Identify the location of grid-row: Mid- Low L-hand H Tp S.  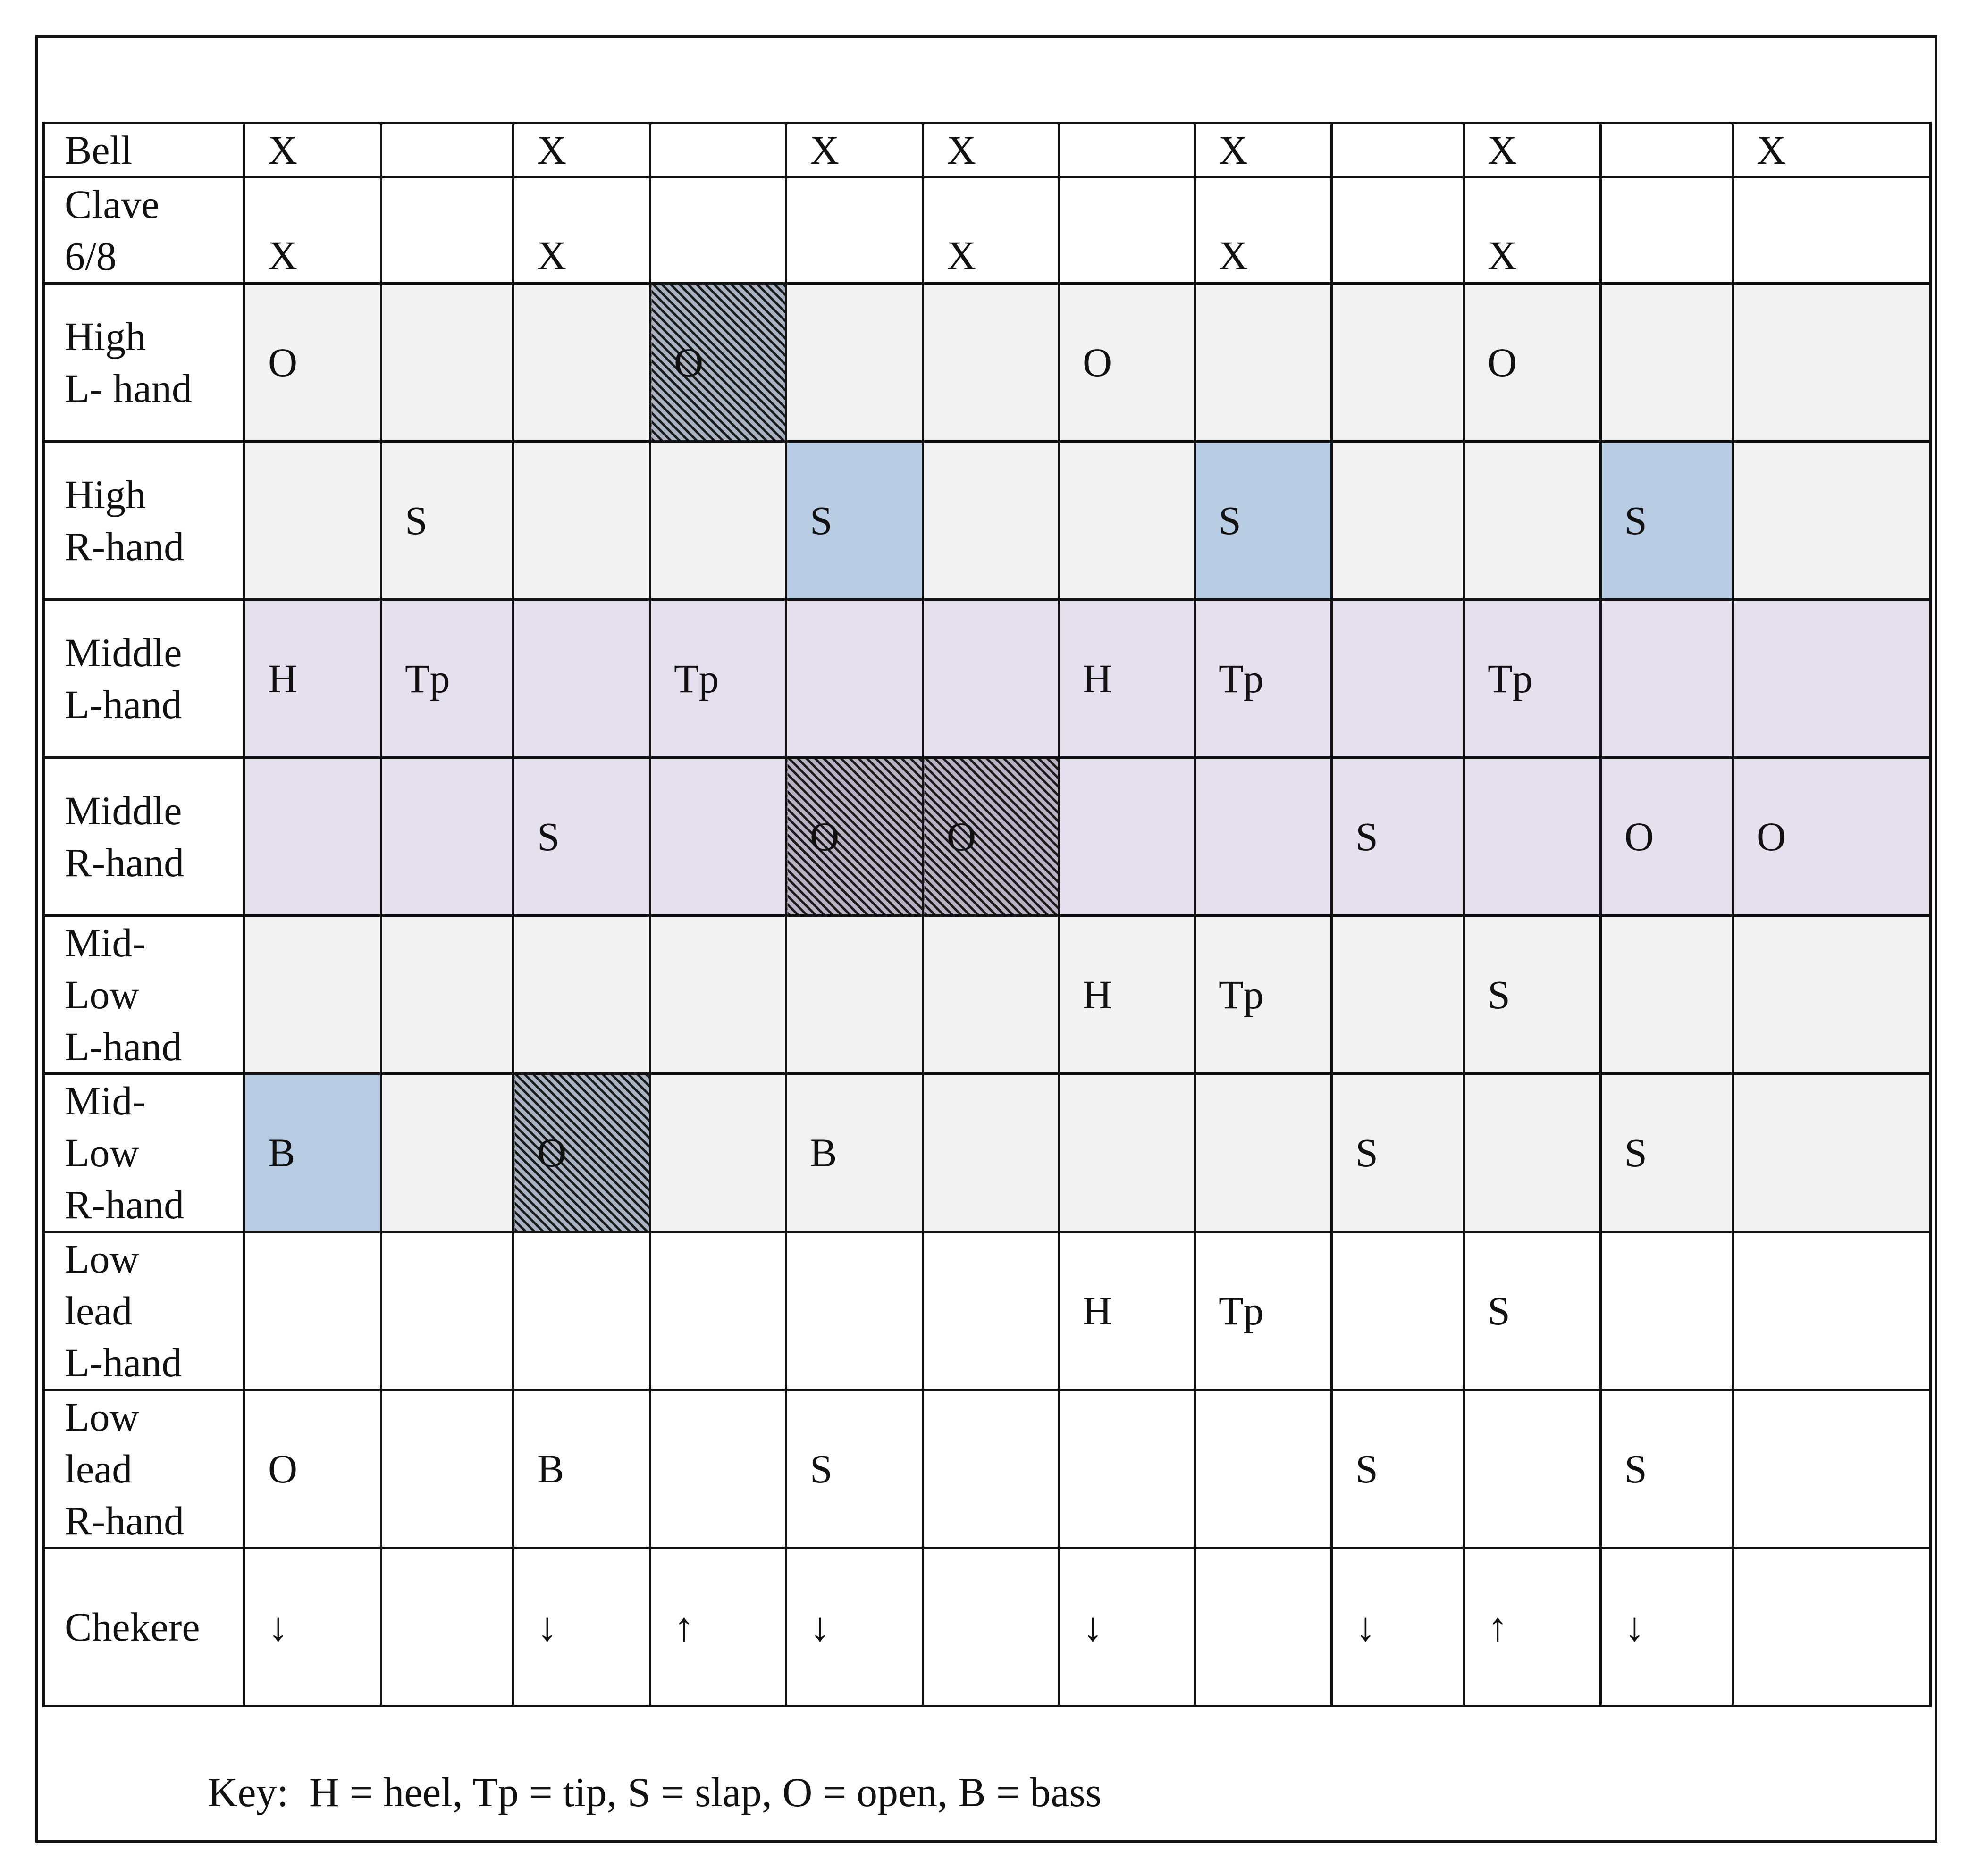
(987, 994).